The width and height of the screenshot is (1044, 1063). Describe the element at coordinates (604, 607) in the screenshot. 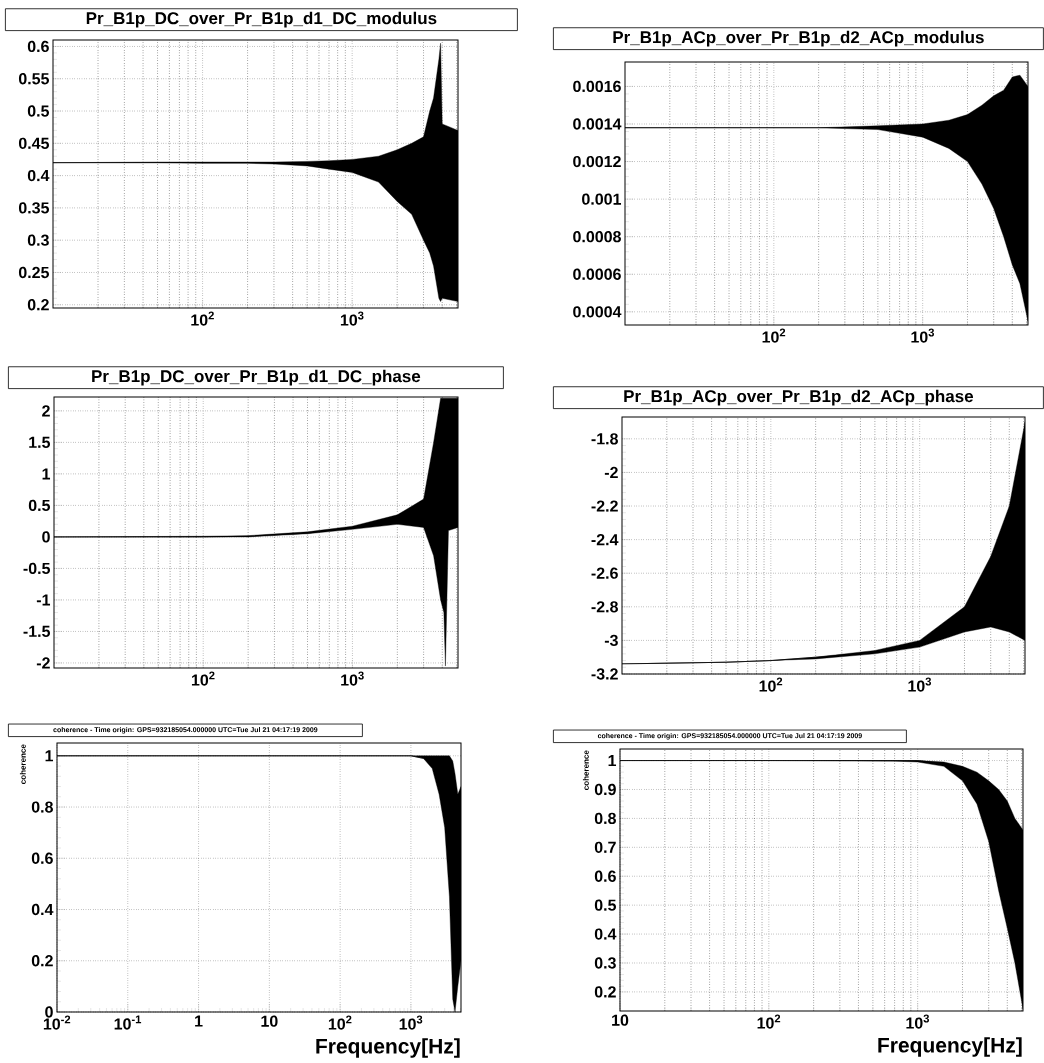

I see `y-tick-label: -2.8` at that location.